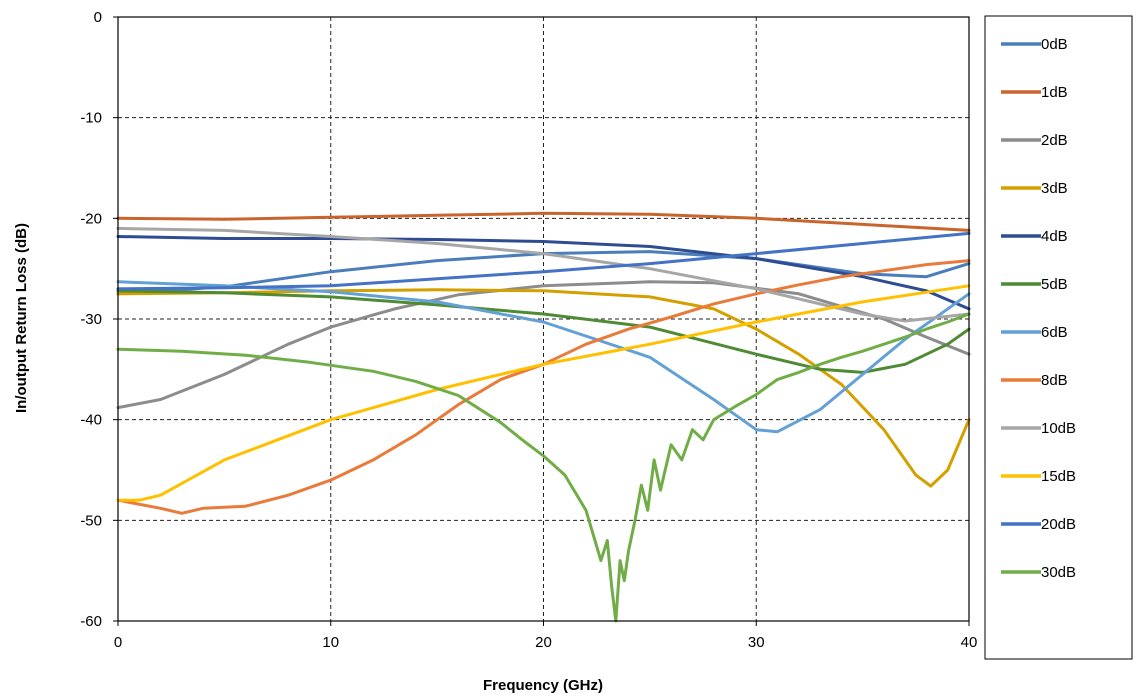  What do you see at coordinates (543, 685) in the screenshot?
I see `x-axis-title: Frequency (GHz)` at bounding box center [543, 685].